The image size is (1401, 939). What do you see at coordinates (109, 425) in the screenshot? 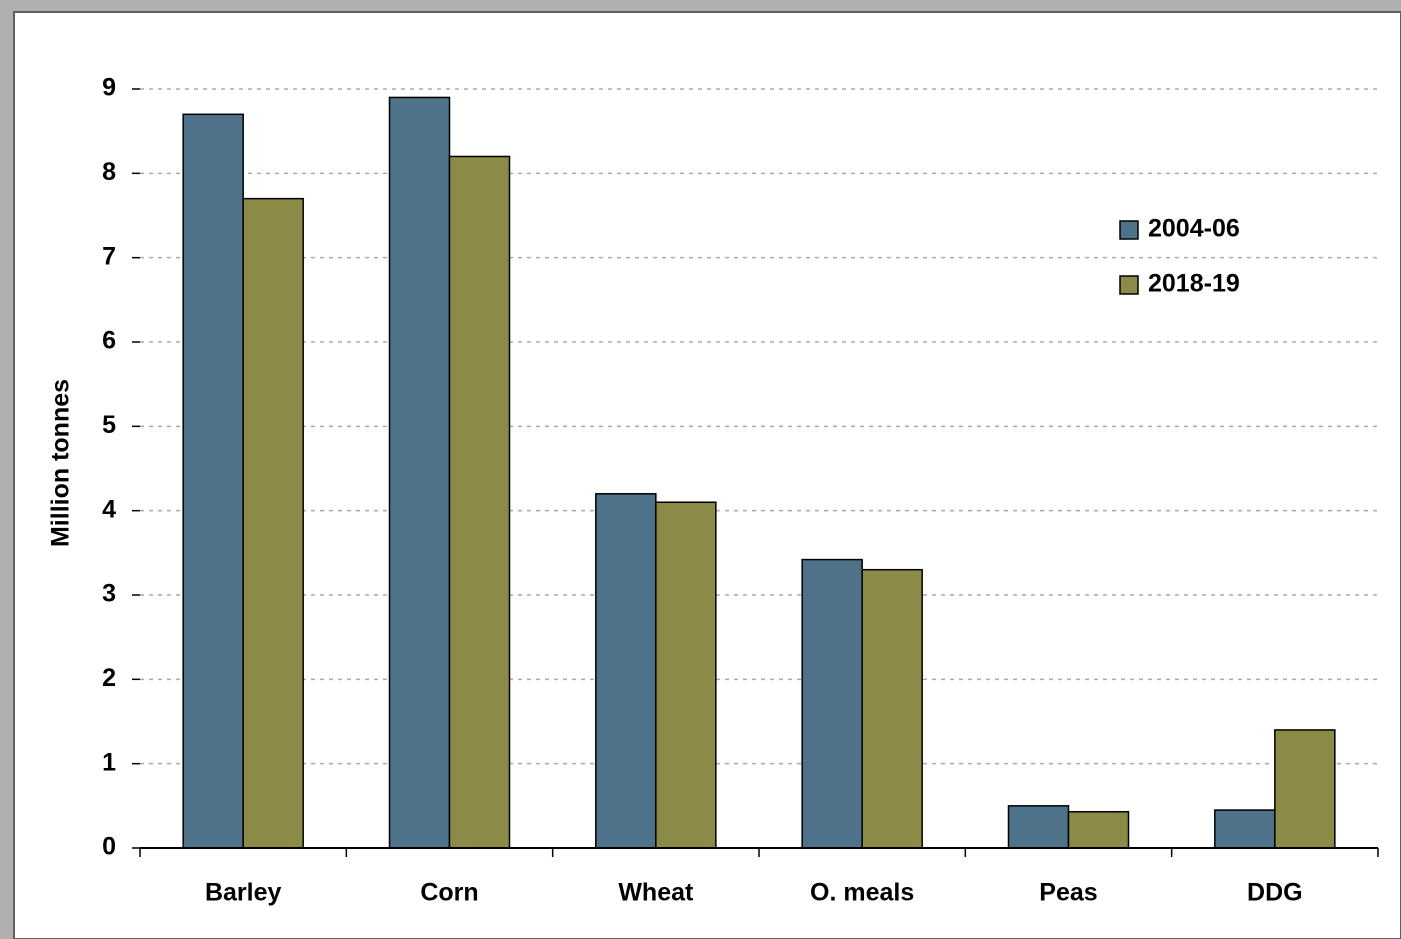
I see `y-tick-label: 5` at bounding box center [109, 425].